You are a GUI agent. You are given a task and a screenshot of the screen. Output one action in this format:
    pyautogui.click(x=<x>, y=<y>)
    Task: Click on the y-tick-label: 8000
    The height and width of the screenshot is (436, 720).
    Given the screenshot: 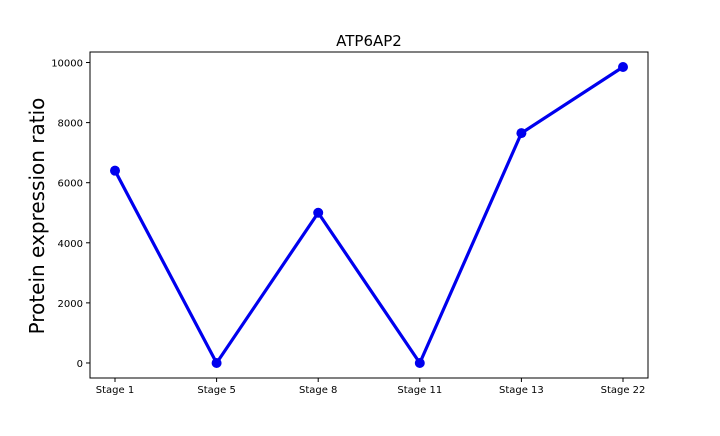 What is the action you would take?
    pyautogui.click(x=70, y=124)
    